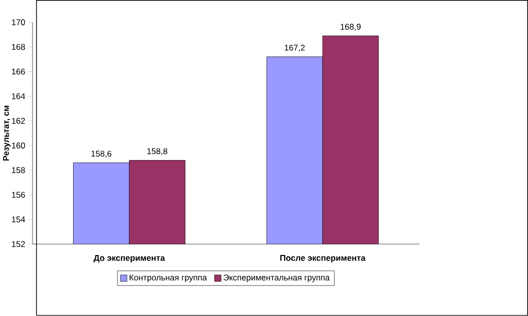 This screenshot has height=316, width=528. Describe the element at coordinates (294, 48) in the screenshot. I see `data-label: 167,2` at that location.